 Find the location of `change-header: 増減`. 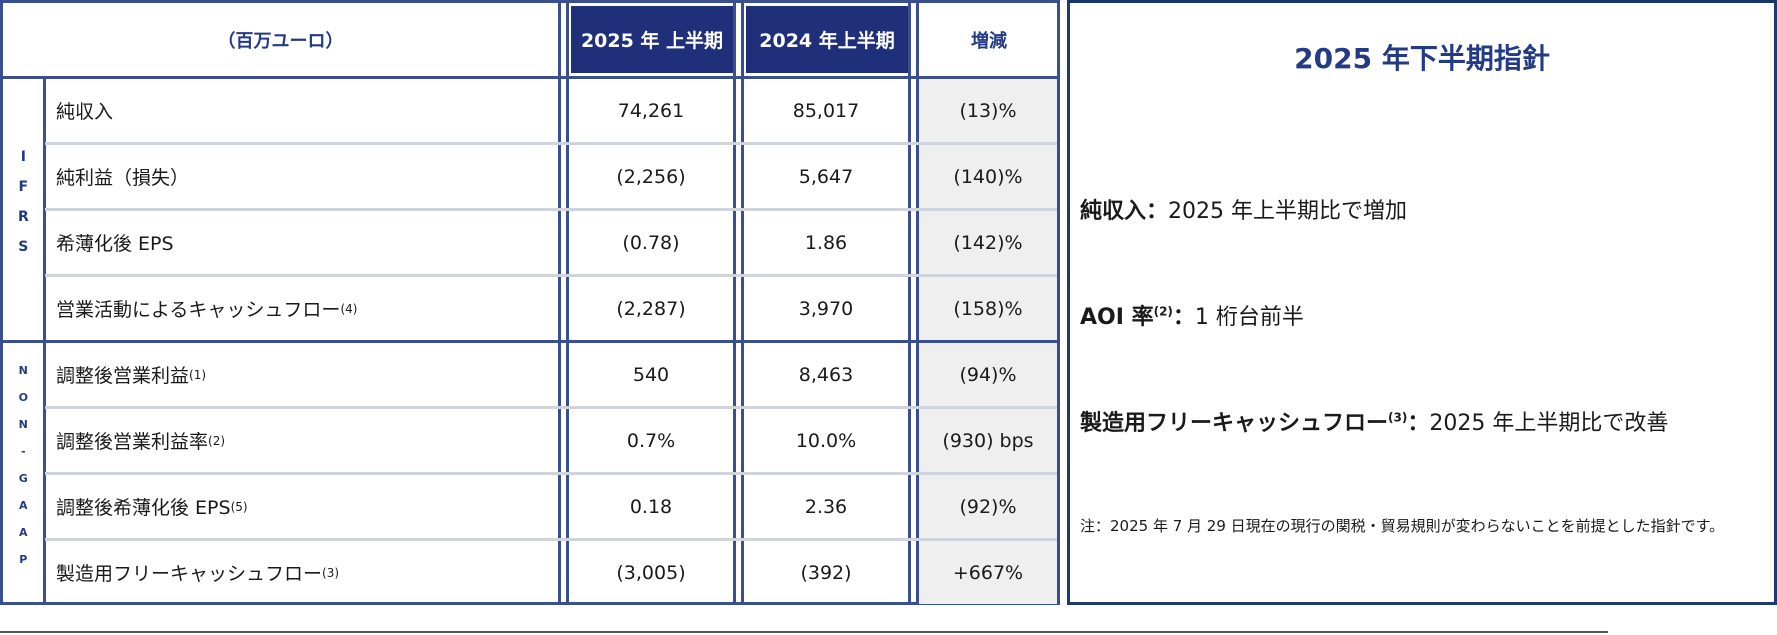

change-header: 増減 is located at coordinates (989, 41).